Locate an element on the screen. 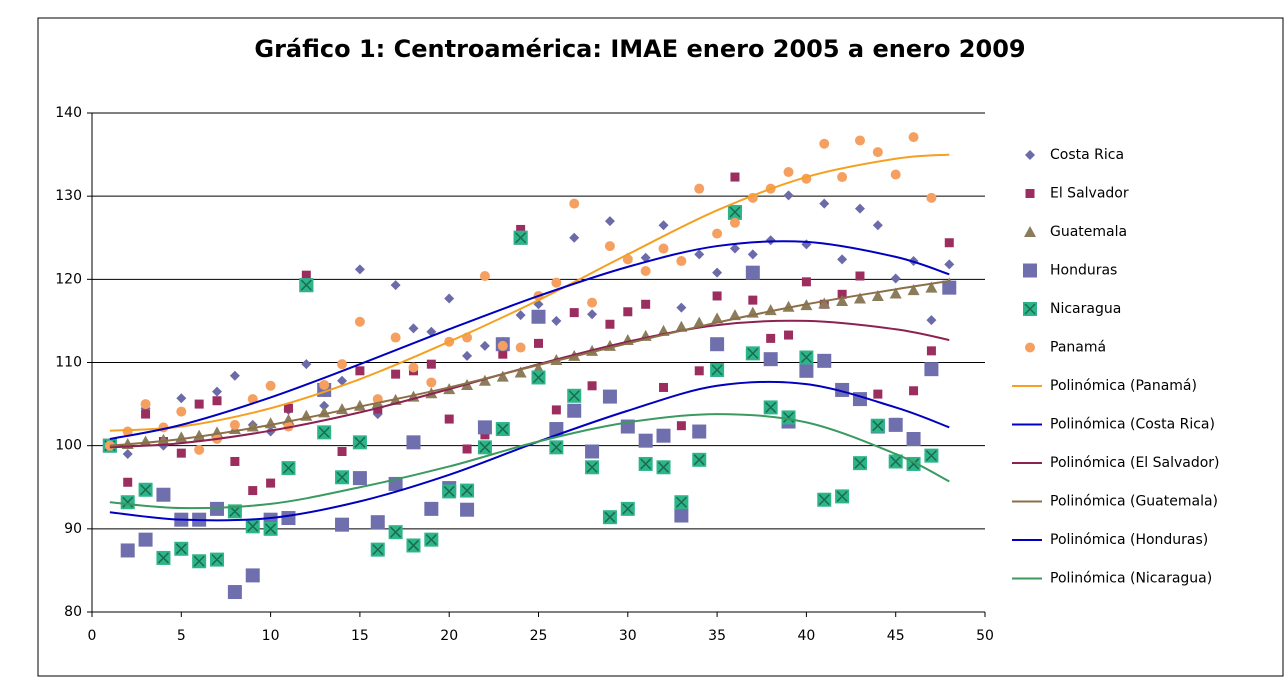 This screenshot has width=1284, height=677. x-tick-label: 15 is located at coordinates (360, 636).